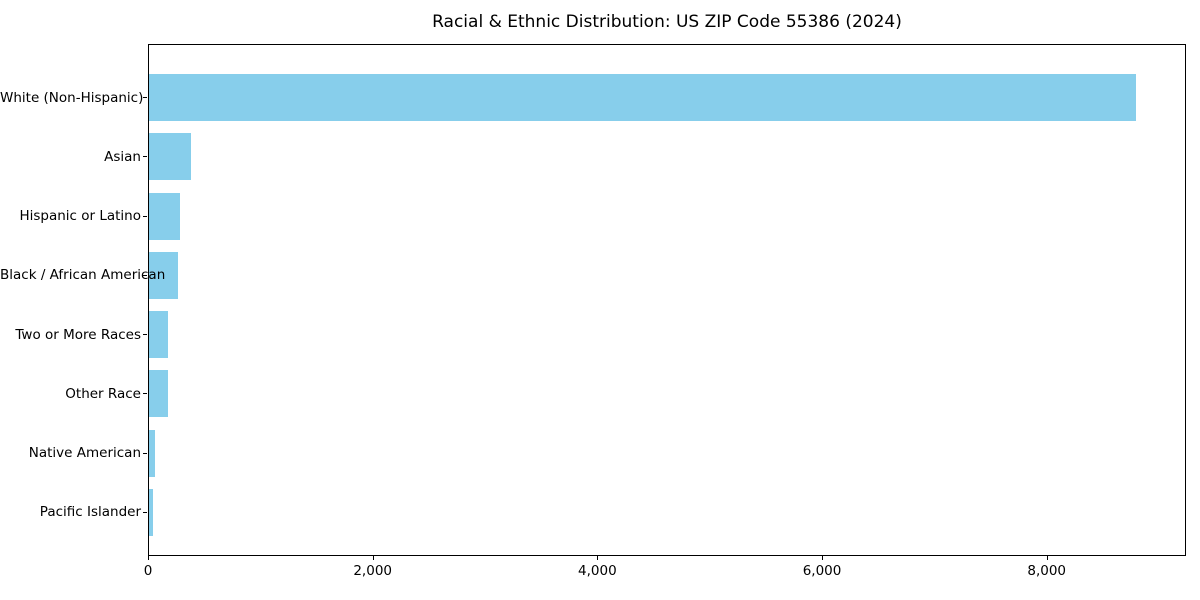 This screenshot has width=1200, height=600. What do you see at coordinates (1047, 571) in the screenshot?
I see `x-tick-label: 8,000` at bounding box center [1047, 571].